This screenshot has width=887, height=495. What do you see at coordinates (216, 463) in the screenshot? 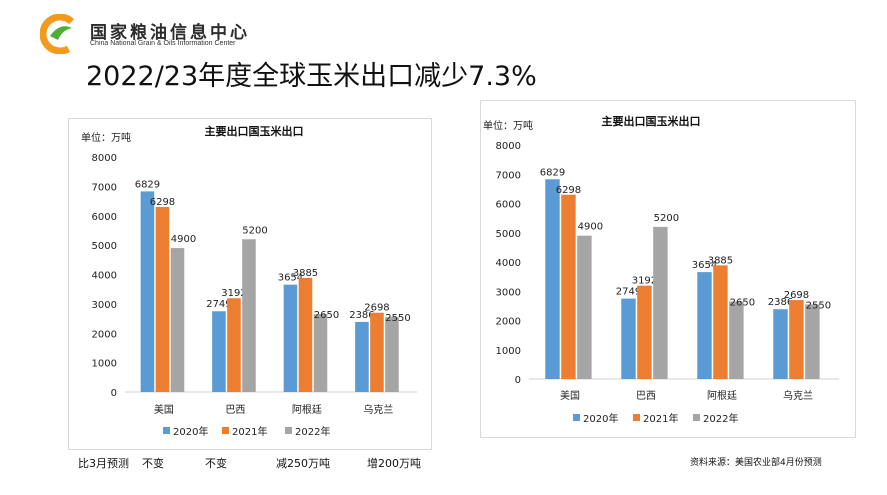
I see `forecast-note-brazil: 不变` at bounding box center [216, 463].